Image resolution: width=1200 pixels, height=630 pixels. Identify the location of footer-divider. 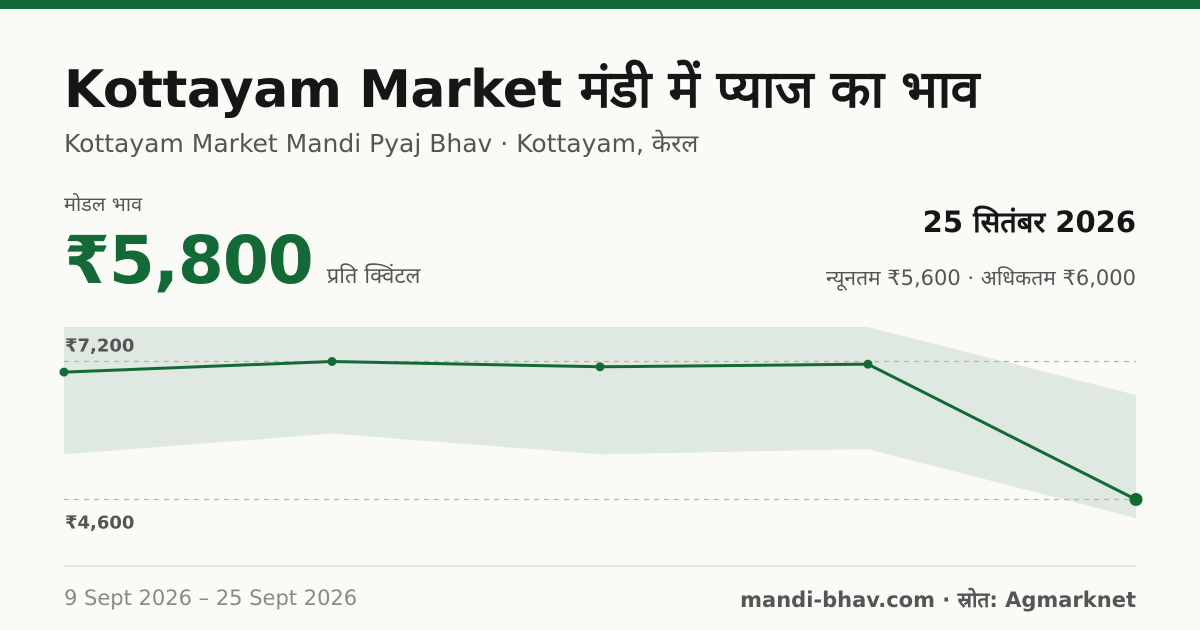
(600, 566).